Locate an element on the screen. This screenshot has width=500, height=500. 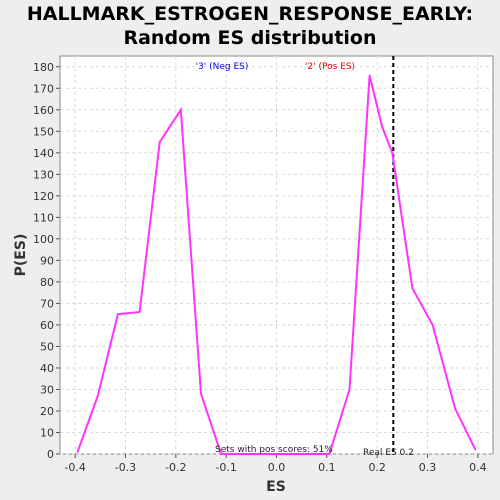
x-axis-label: ES is located at coordinates (276, 487).